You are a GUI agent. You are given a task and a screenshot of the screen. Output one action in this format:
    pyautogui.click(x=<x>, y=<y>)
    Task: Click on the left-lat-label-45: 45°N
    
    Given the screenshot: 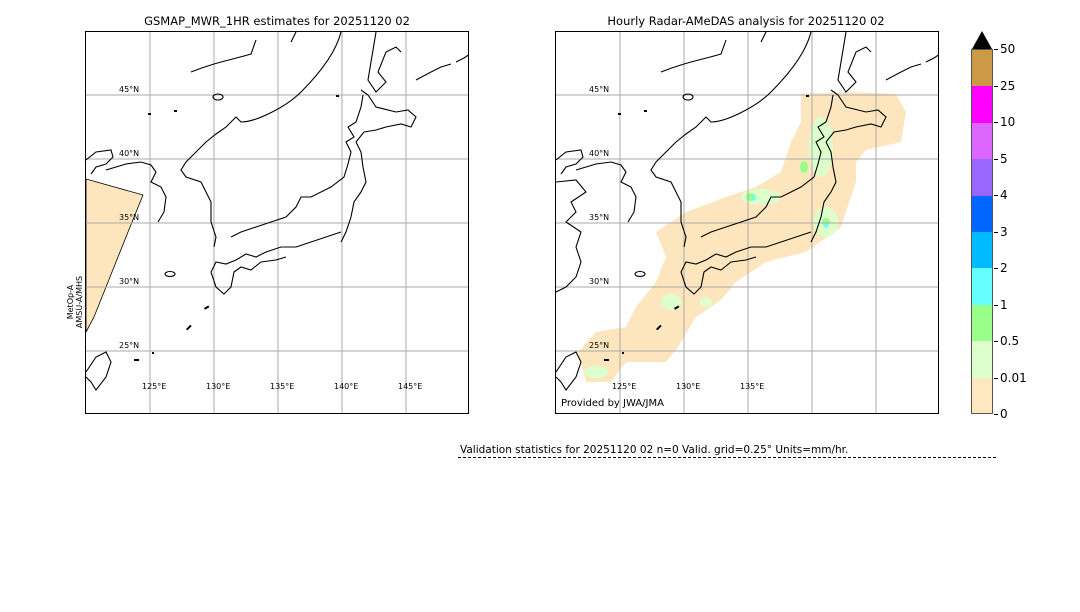 What is the action you would take?
    pyautogui.click(x=129, y=89)
    